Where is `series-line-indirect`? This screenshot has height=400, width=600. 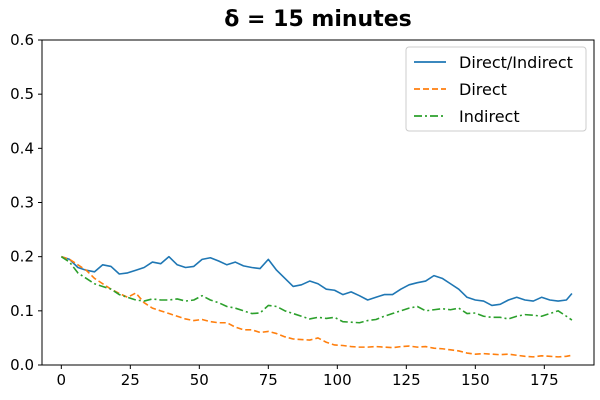 series-line-indirect is located at coordinates (316, 290).